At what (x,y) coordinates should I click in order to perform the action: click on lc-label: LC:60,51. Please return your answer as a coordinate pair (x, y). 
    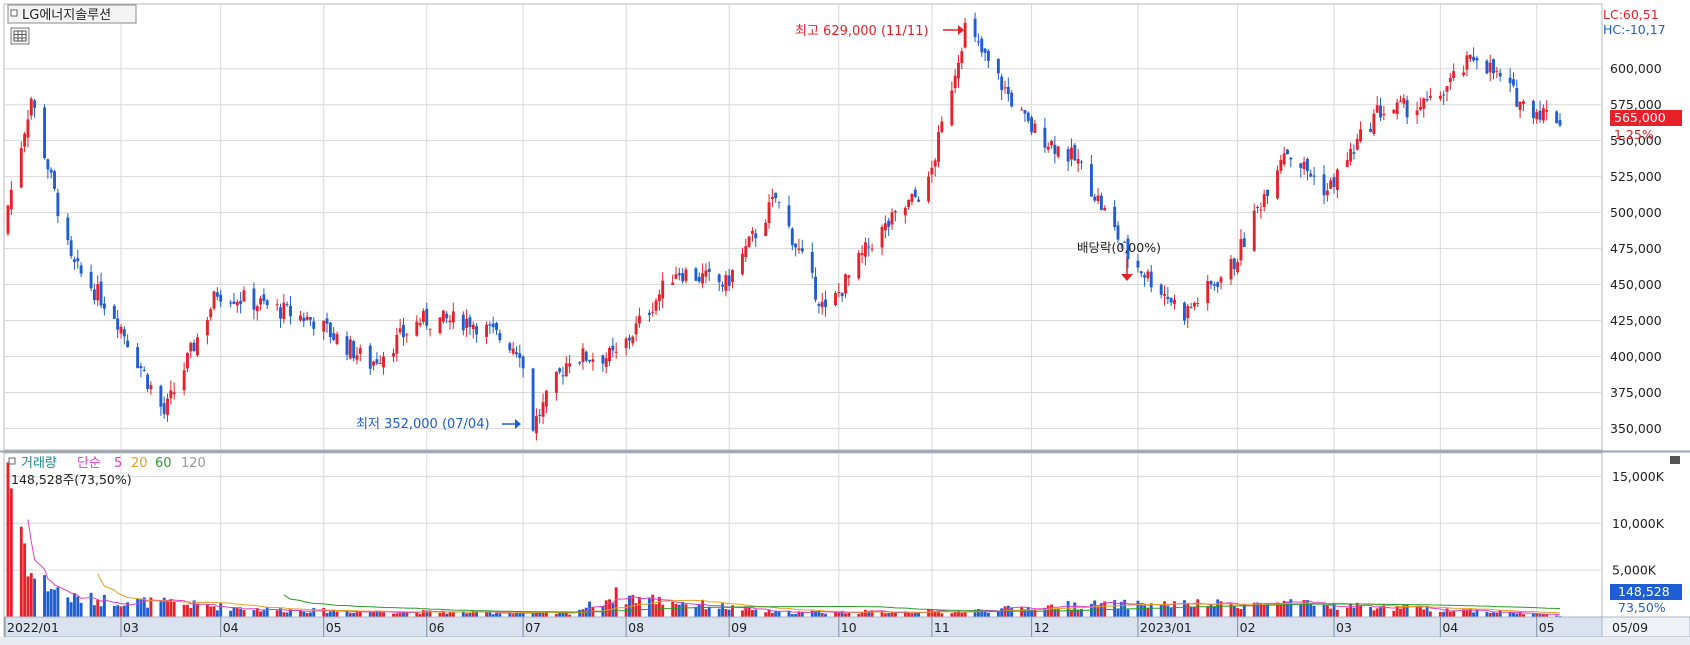
    Looking at the image, I should click on (1631, 14).